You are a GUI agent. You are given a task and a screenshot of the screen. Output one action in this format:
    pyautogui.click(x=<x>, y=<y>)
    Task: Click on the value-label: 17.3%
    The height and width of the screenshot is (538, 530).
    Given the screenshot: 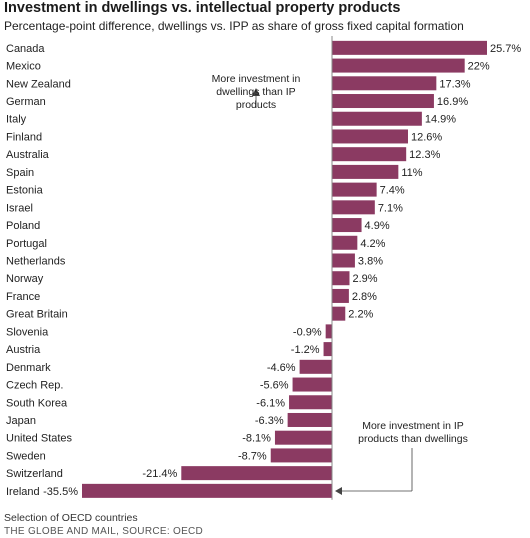 What is the action you would take?
    pyautogui.click(x=454, y=84)
    